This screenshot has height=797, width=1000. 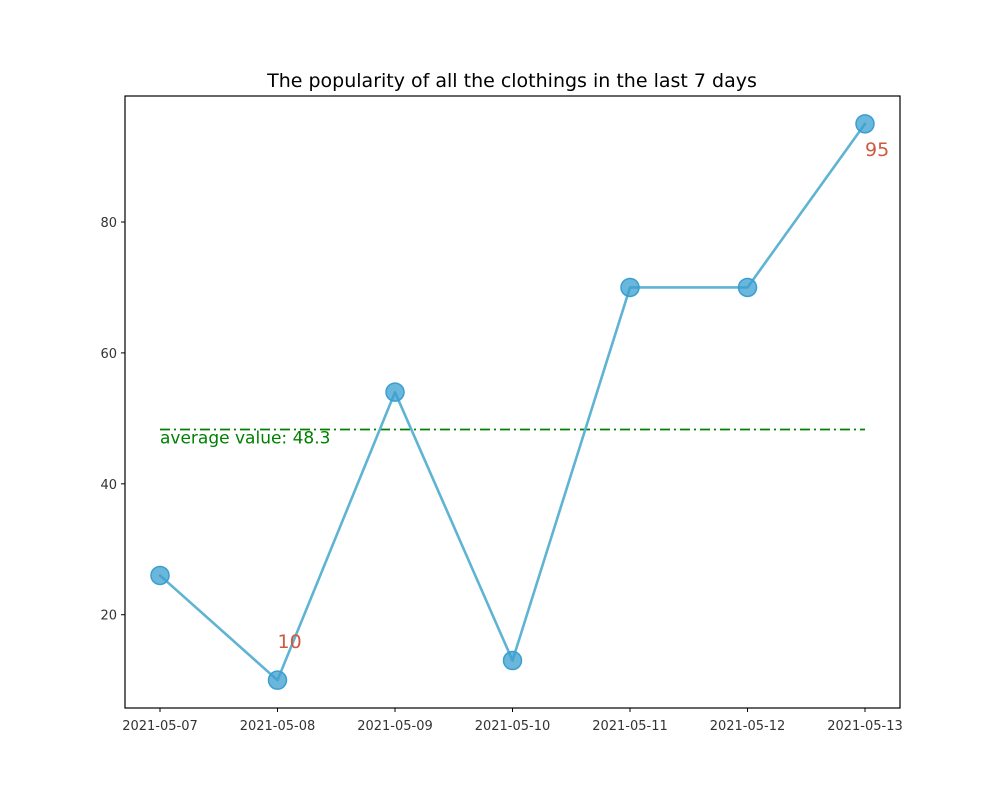 What do you see at coordinates (748, 726) in the screenshot?
I see `x-tick-label: 2021-05-12` at bounding box center [748, 726].